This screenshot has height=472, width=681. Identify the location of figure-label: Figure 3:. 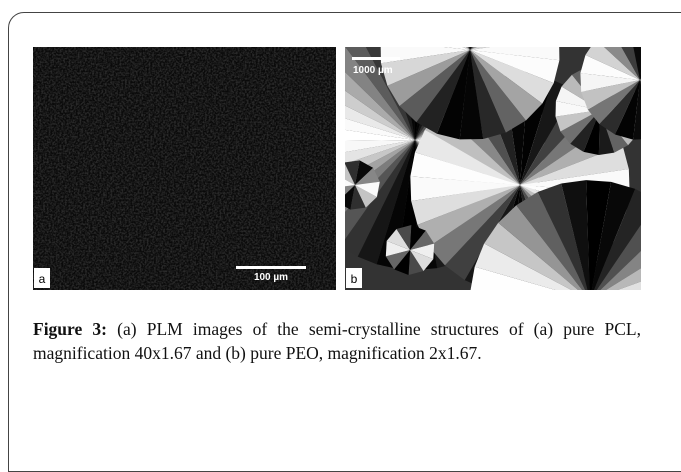
(70, 329).